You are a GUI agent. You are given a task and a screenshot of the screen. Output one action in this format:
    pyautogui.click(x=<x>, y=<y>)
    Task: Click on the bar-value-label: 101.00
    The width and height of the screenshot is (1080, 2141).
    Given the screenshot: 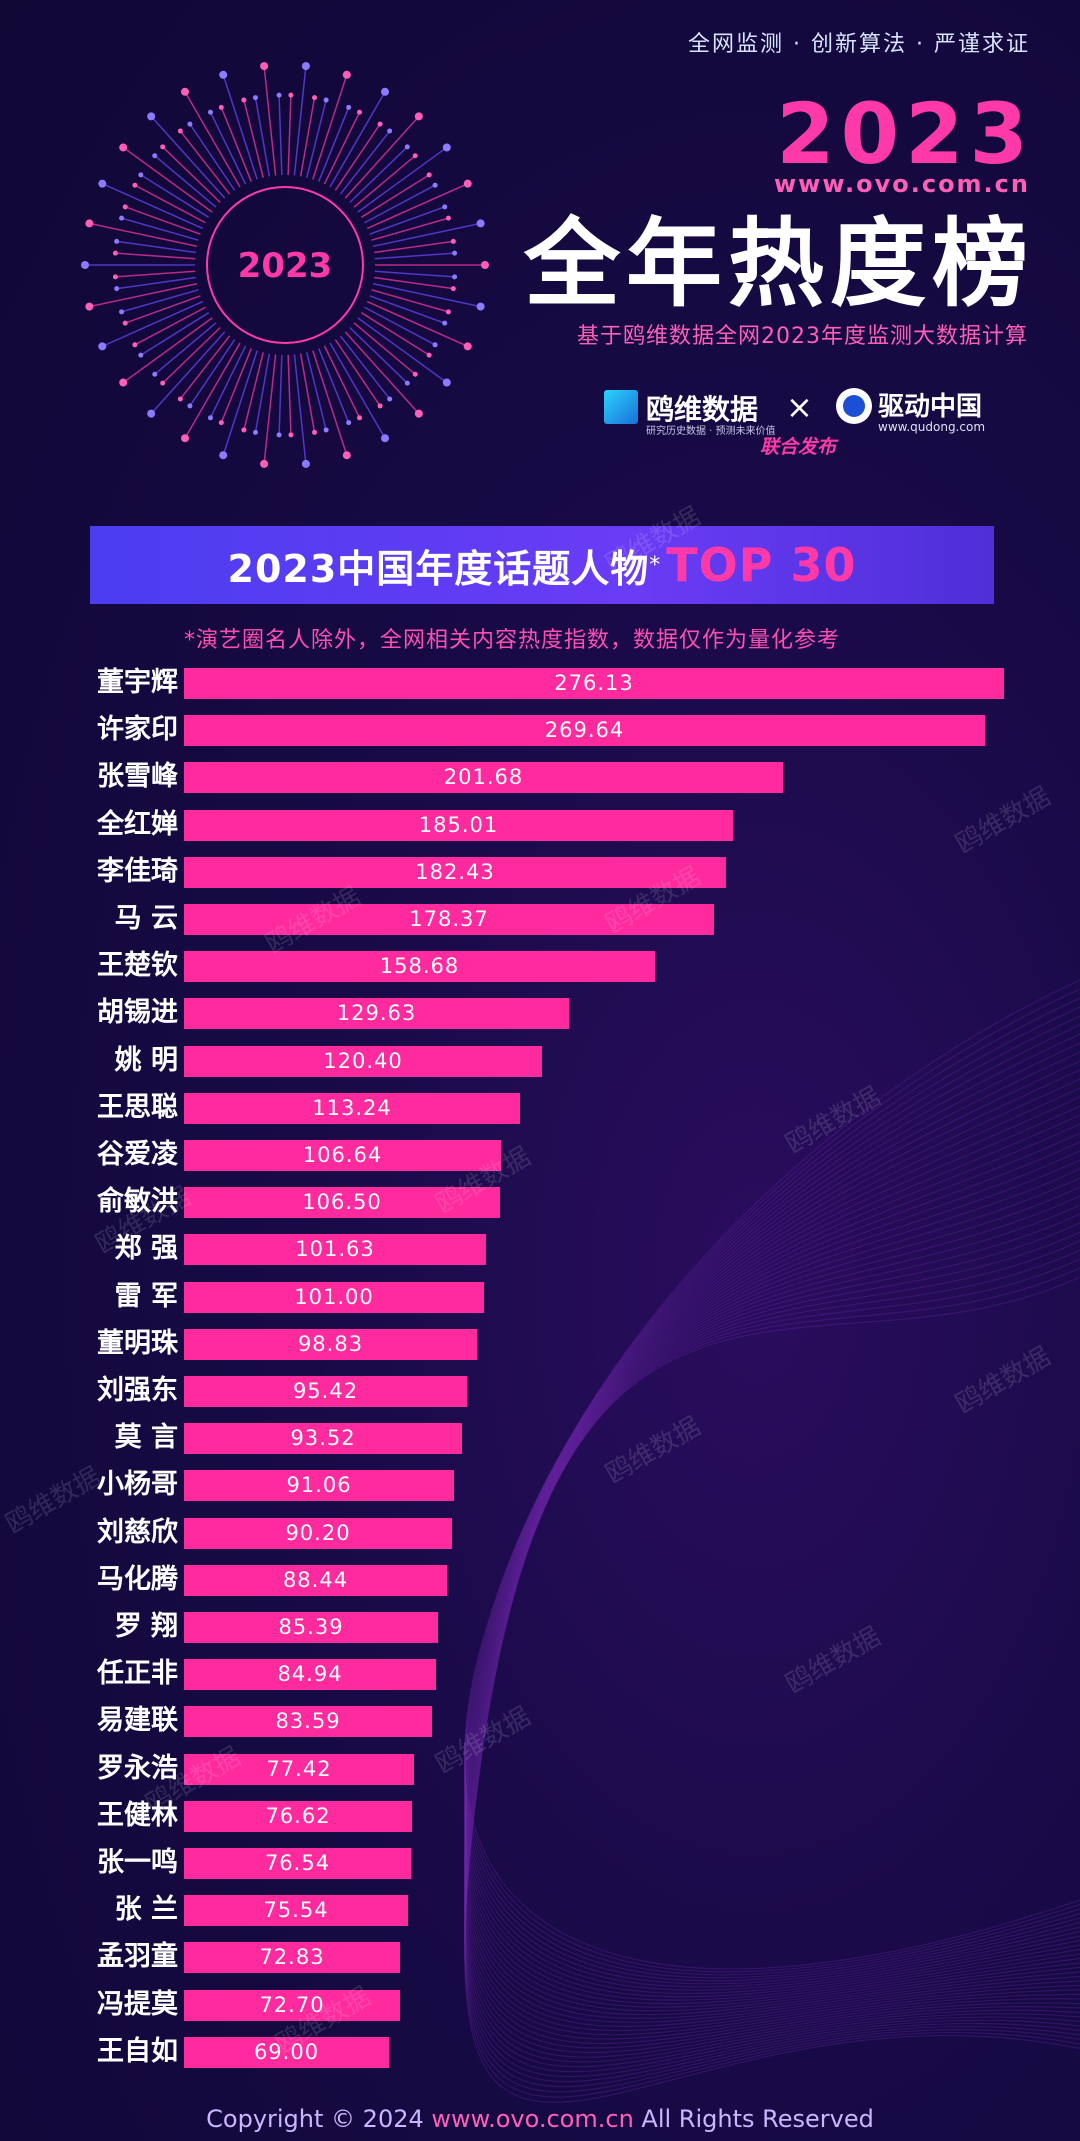 What is the action you would take?
    pyautogui.click(x=334, y=1296)
    